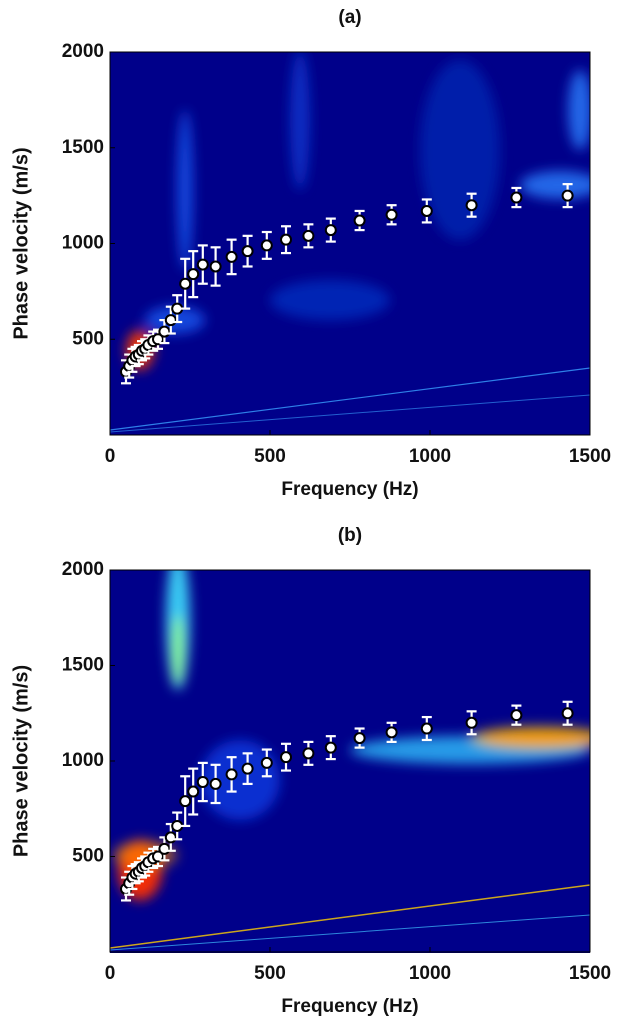 Image resolution: width=621 pixels, height=1026 pixels. I want to click on chart-title: (b), so click(350, 535).